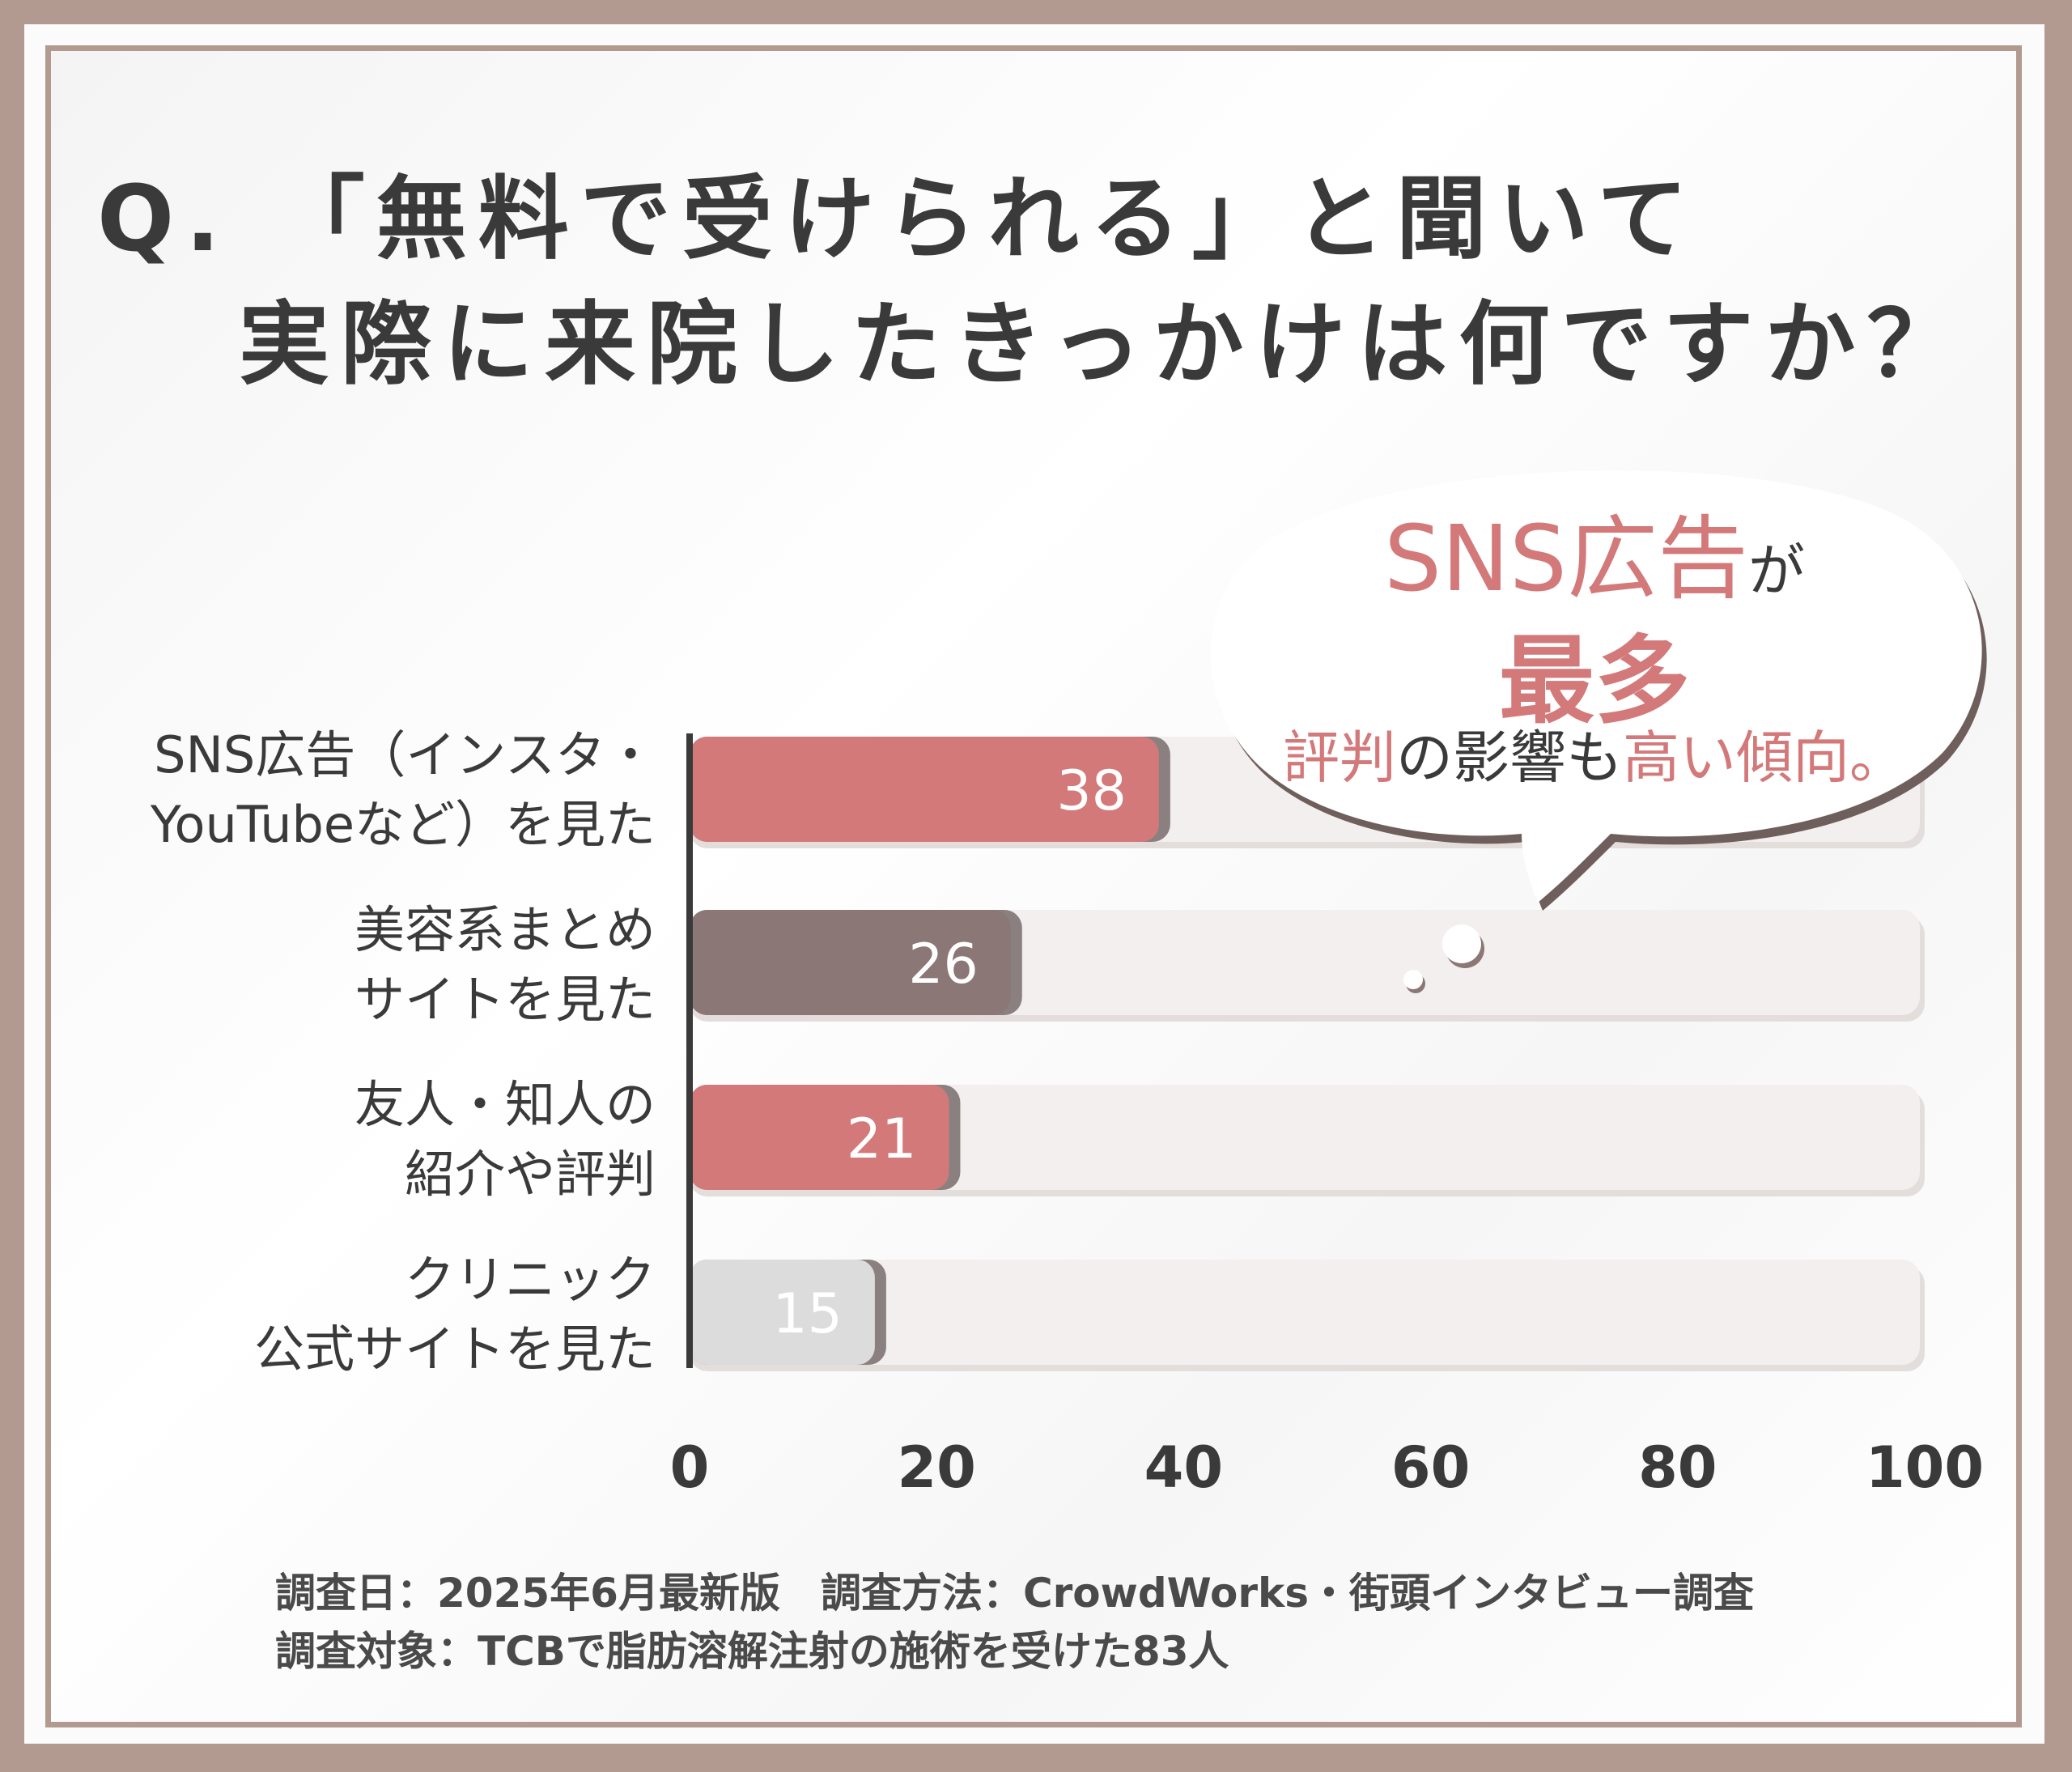 The width and height of the screenshot is (2072, 1772). I want to click on category-label: 美容系まとめ サイトを見た, so click(332, 965).